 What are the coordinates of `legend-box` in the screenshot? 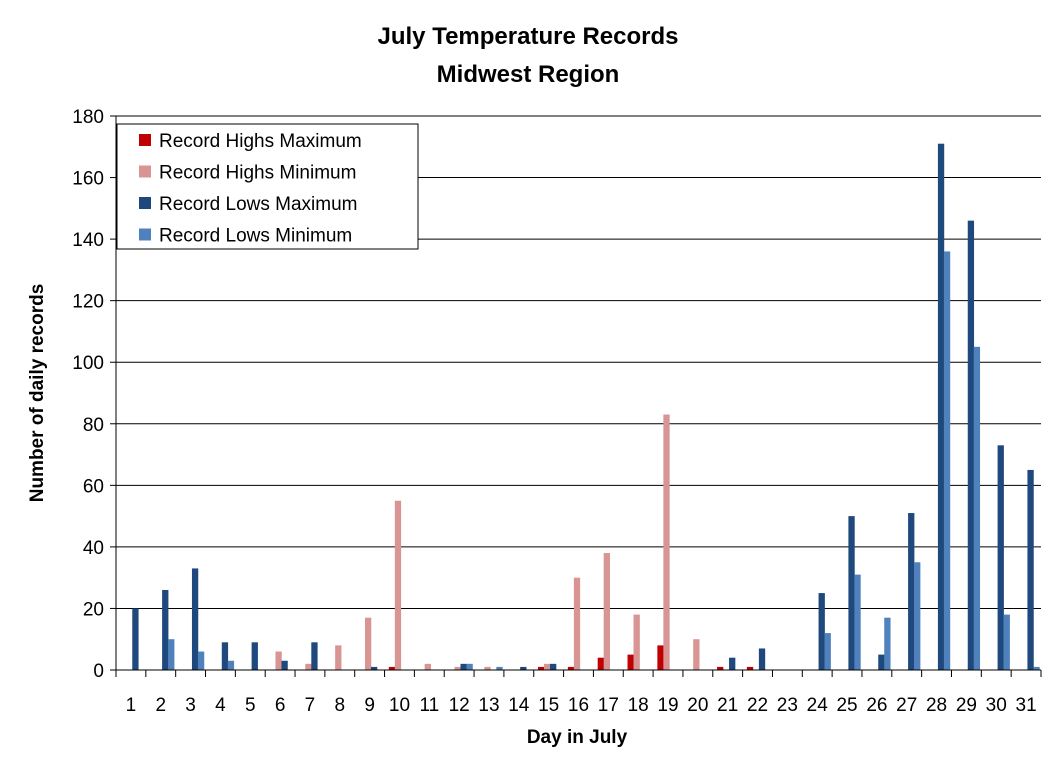 It's located at (267, 186).